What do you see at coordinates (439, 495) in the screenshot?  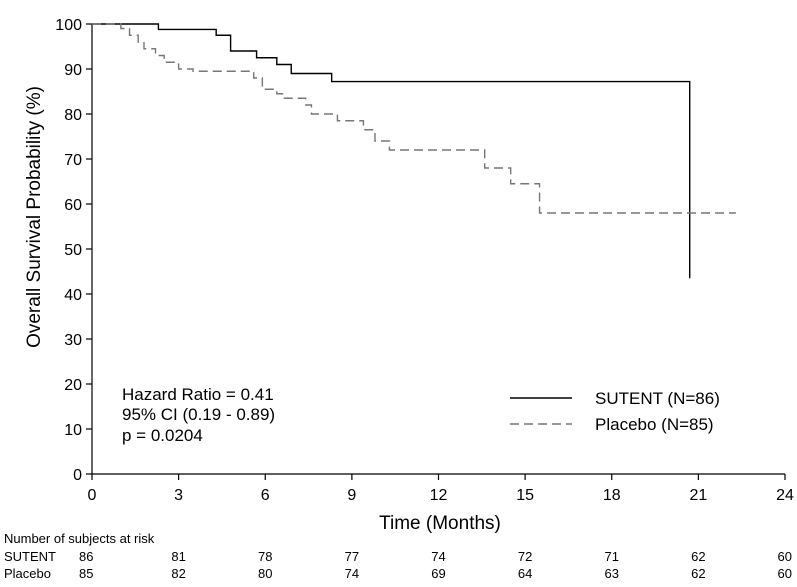 I see `x-tick-label: 12` at bounding box center [439, 495].